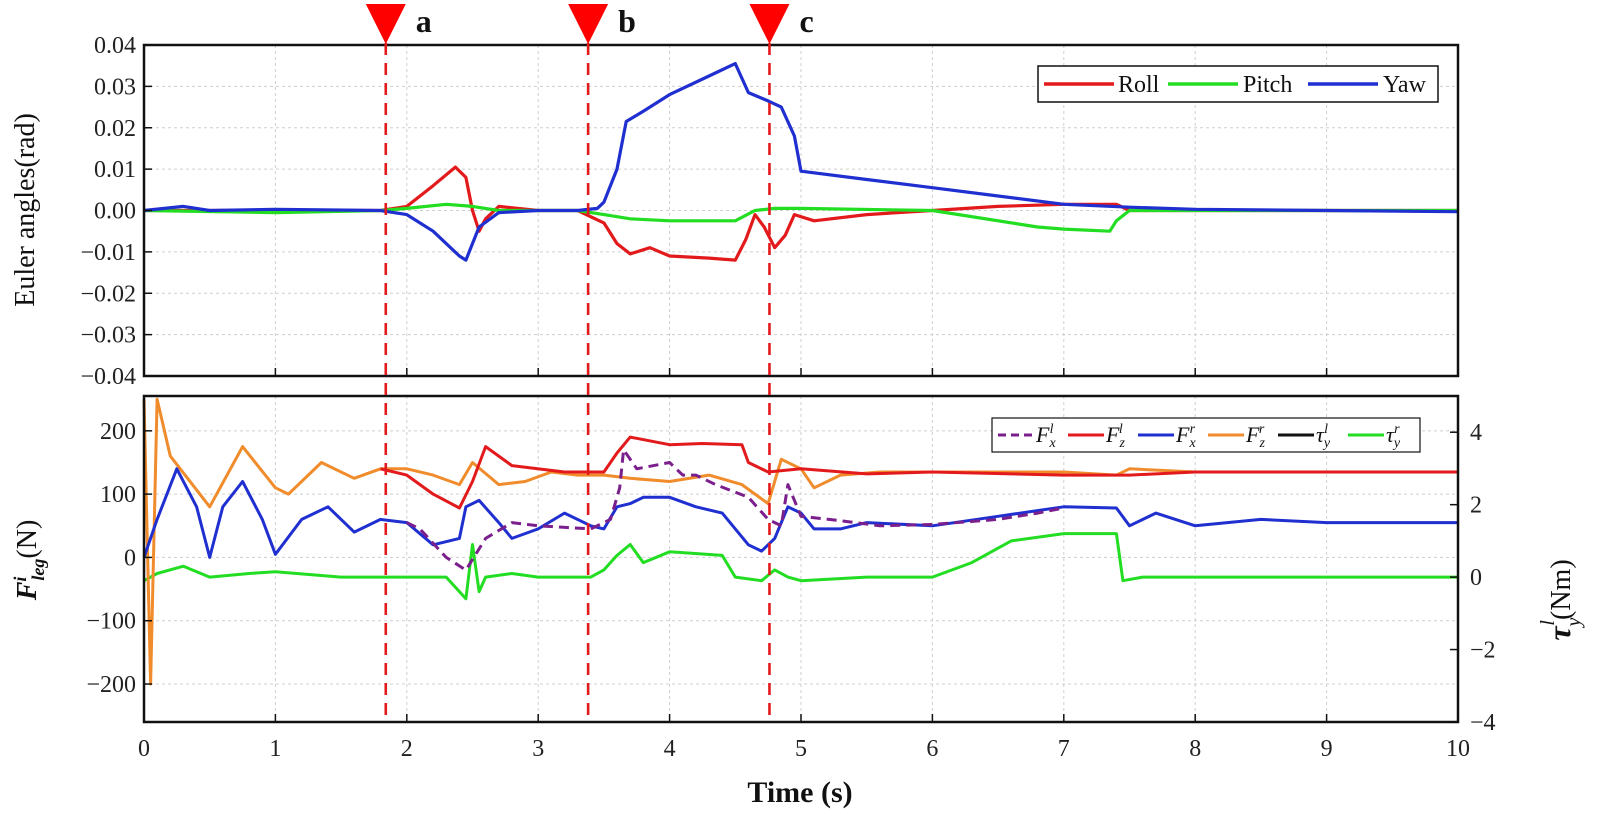 The image size is (1600, 824). What do you see at coordinates (1476, 433) in the screenshot?
I see `bottom-right-y-tick-label: 4` at bounding box center [1476, 433].